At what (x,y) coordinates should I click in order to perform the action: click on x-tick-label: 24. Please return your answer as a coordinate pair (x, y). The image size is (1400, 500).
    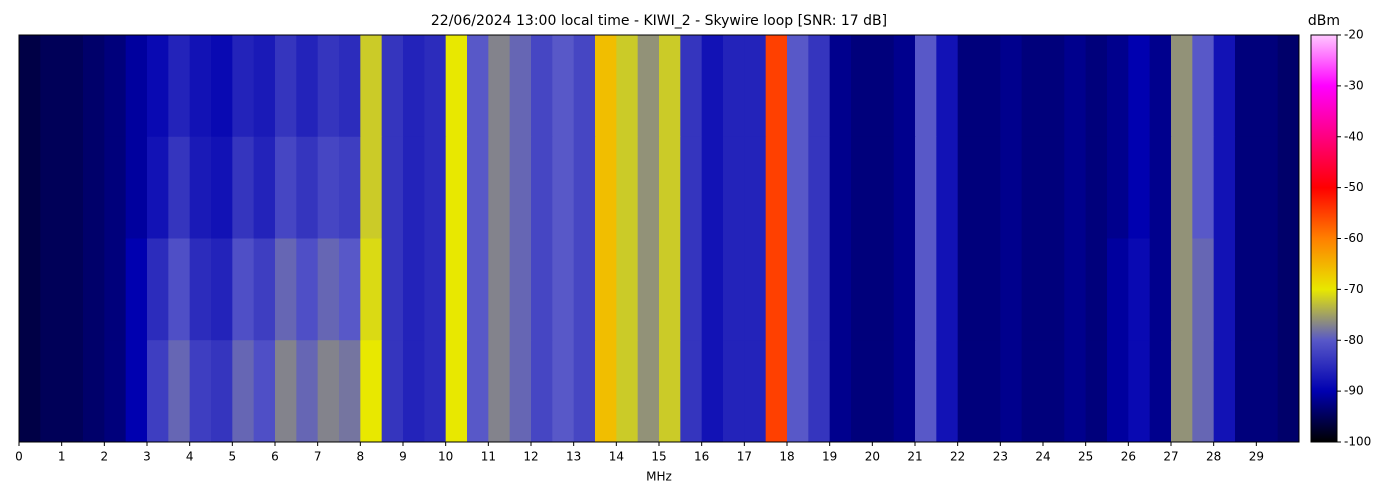
    Looking at the image, I should click on (1042, 457).